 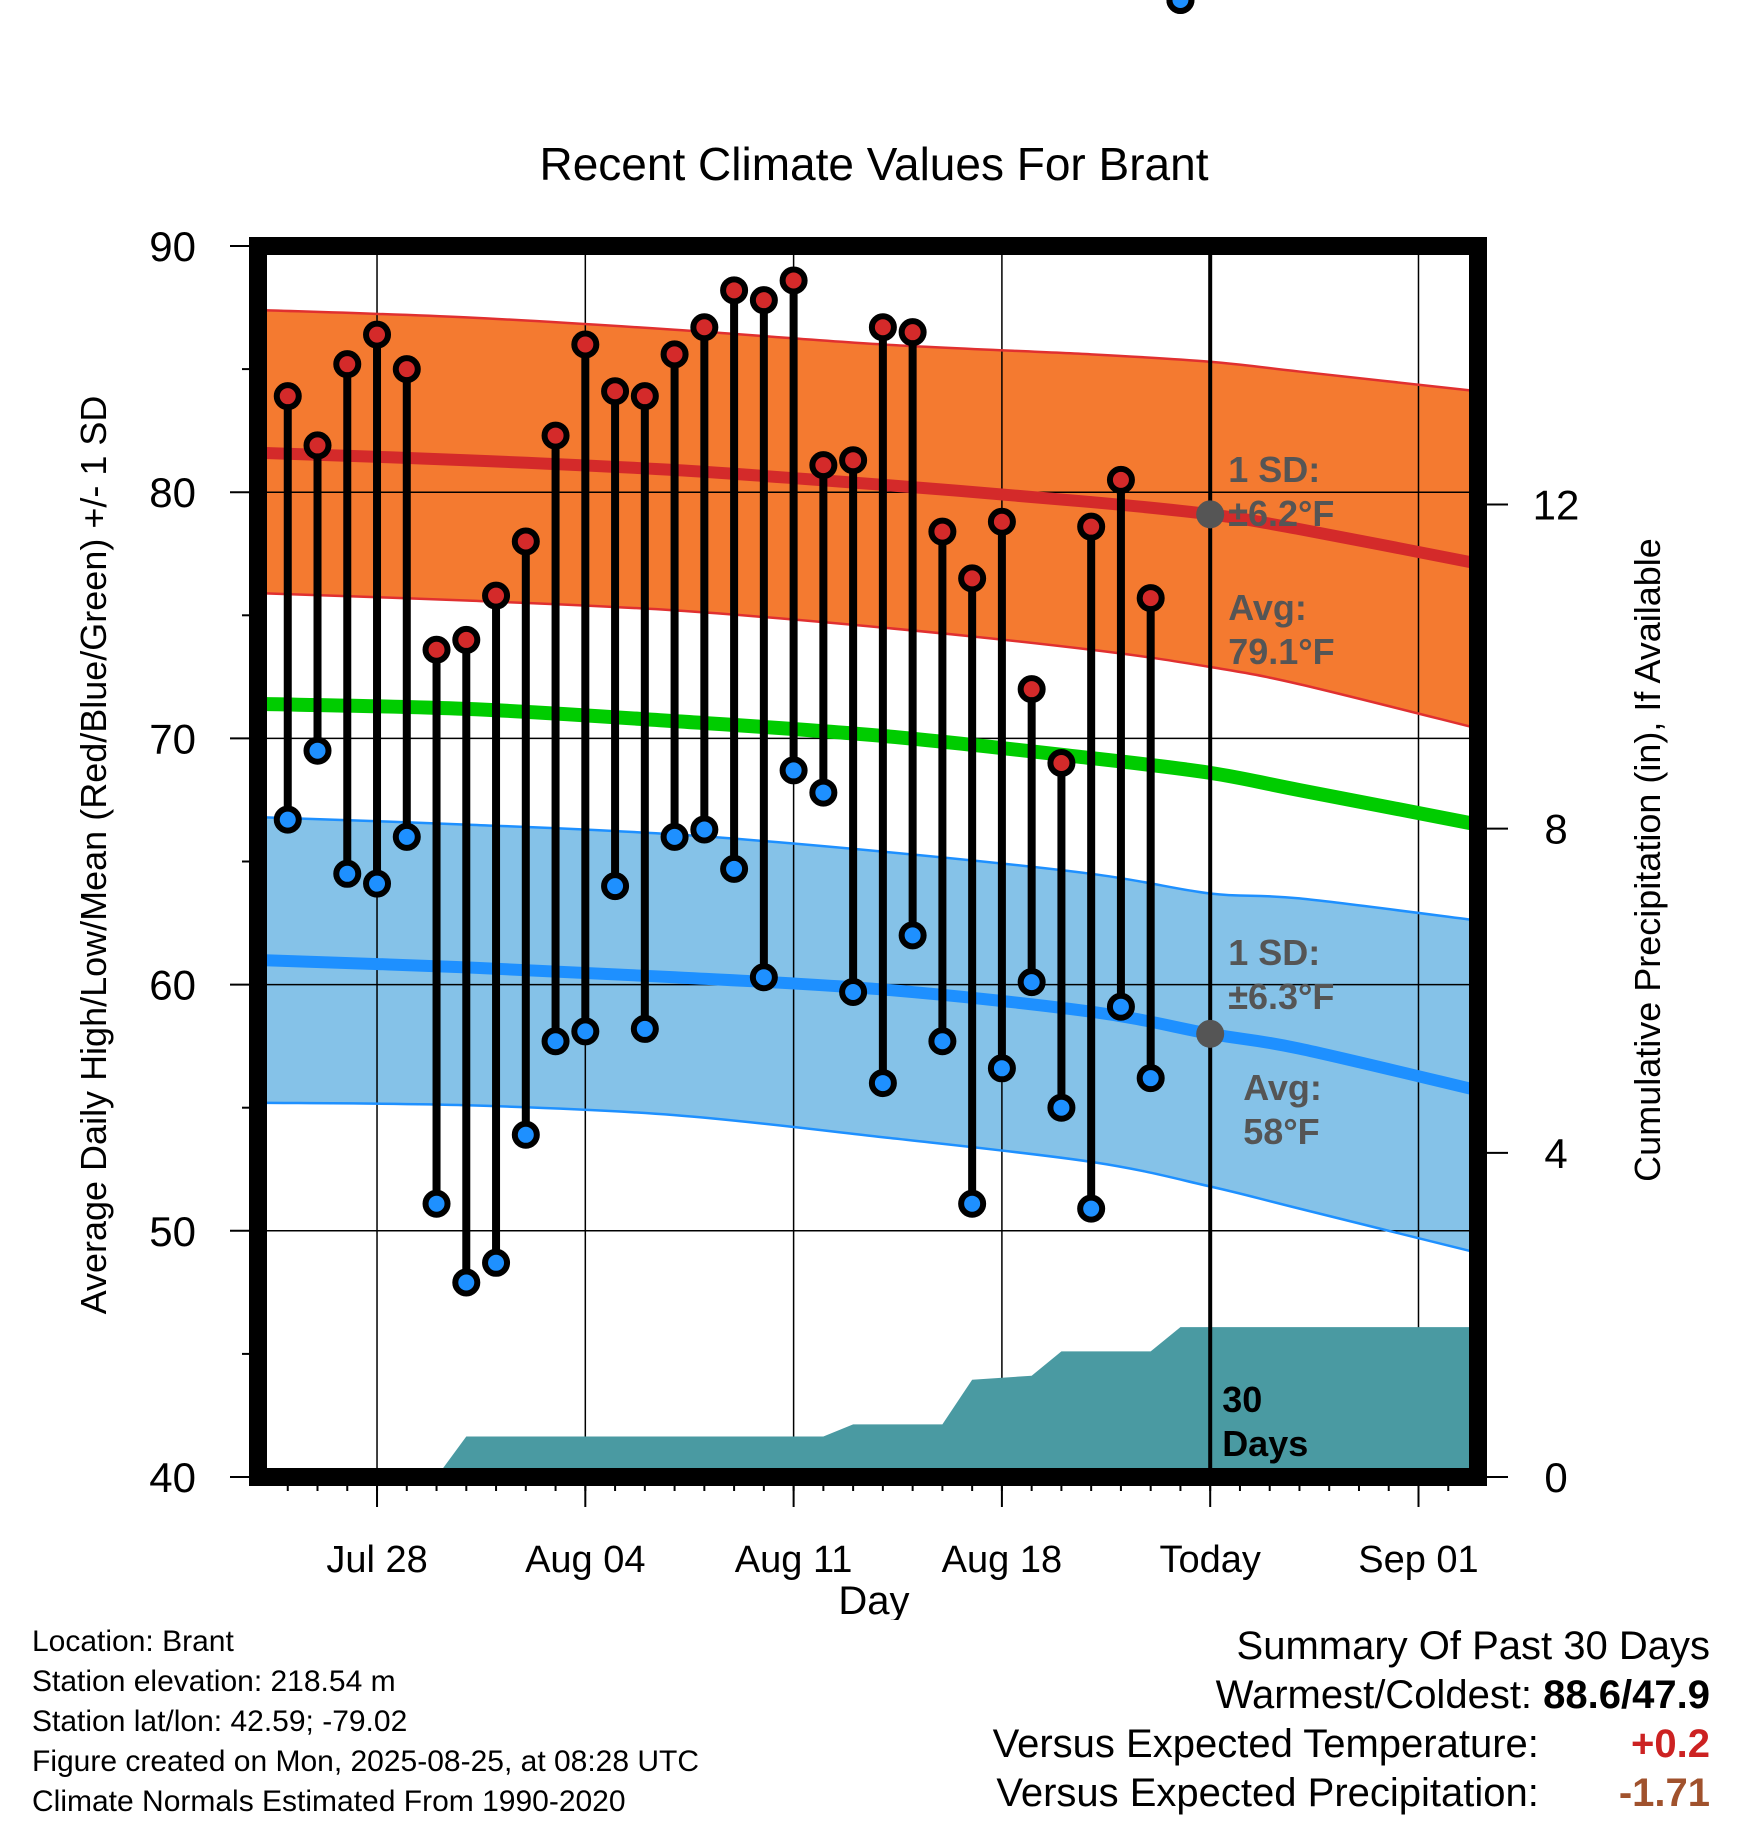 I want to click on y-tick-label: 50, so click(x=172, y=1231).